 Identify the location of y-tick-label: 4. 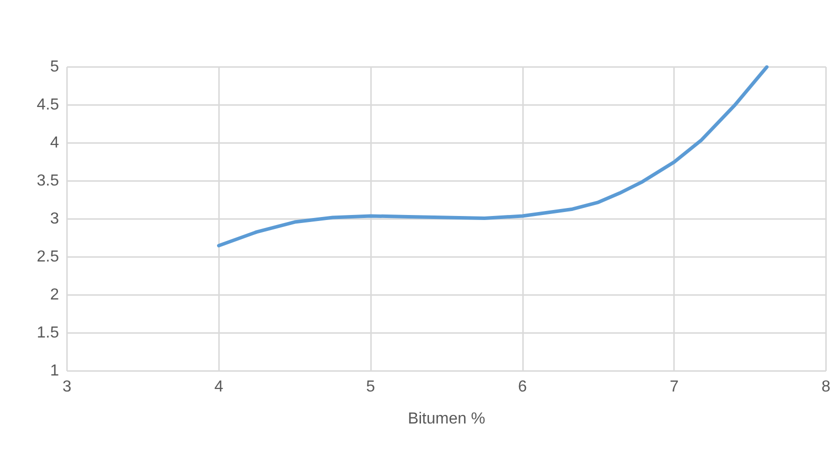
(55, 143).